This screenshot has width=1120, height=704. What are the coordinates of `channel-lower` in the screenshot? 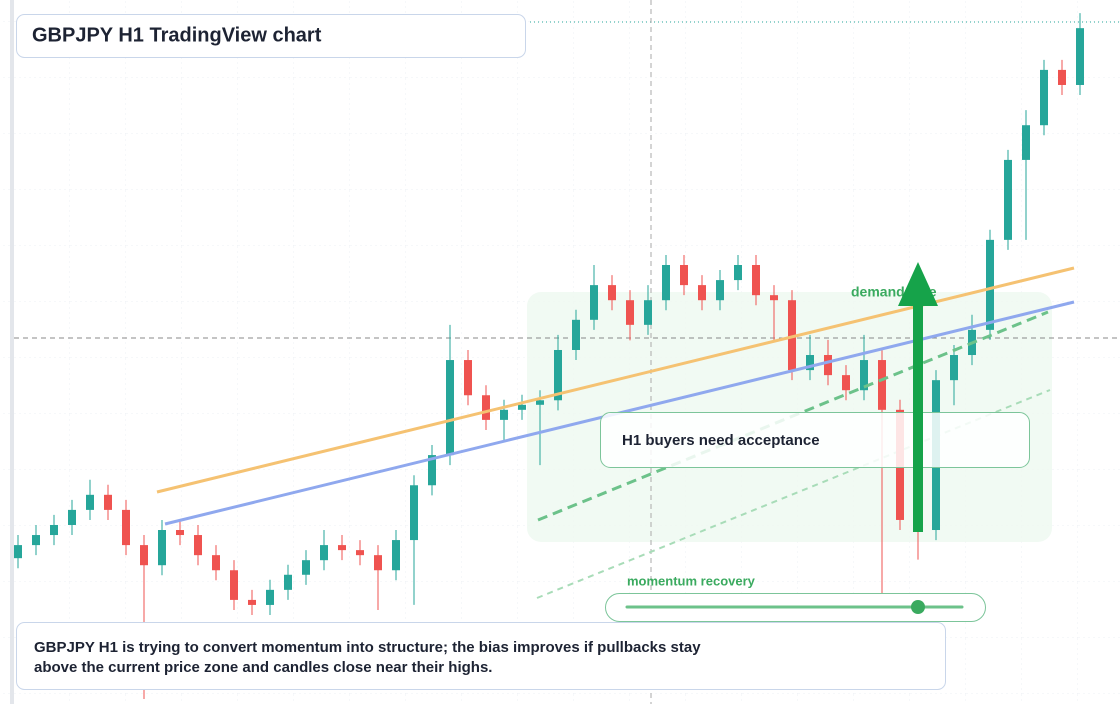 It's located at (793, 494).